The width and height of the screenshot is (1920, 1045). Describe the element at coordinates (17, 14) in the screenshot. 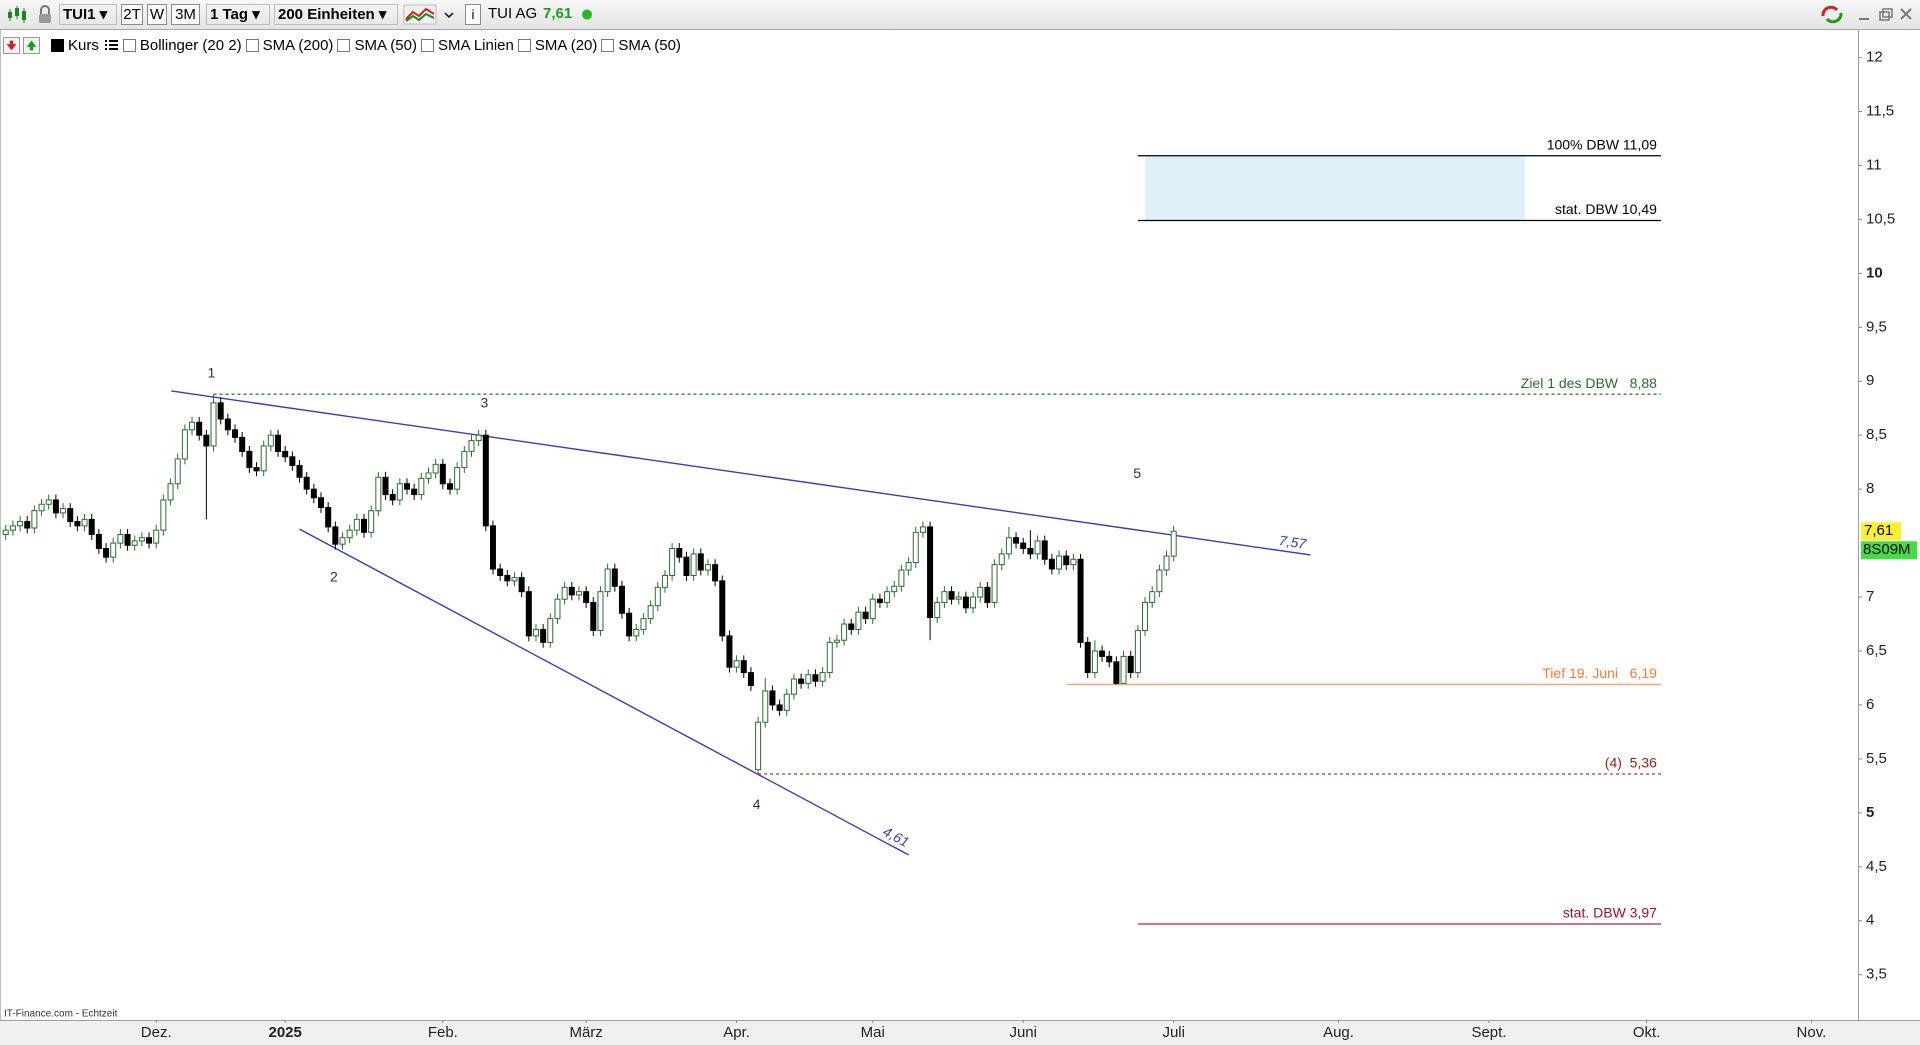

I see `candle-icon` at that location.